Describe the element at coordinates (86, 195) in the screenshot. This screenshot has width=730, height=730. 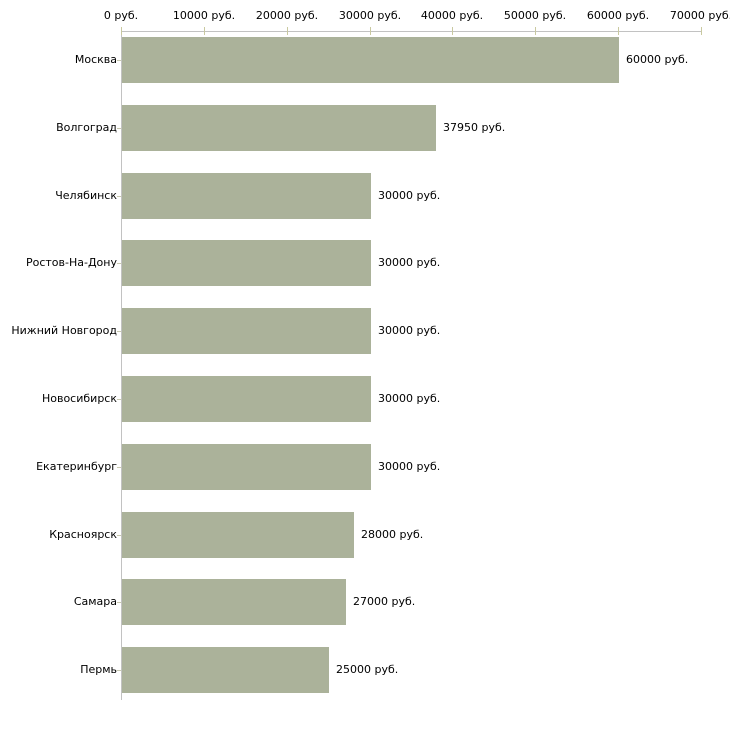
I see `category-label: Челябинск` at that location.